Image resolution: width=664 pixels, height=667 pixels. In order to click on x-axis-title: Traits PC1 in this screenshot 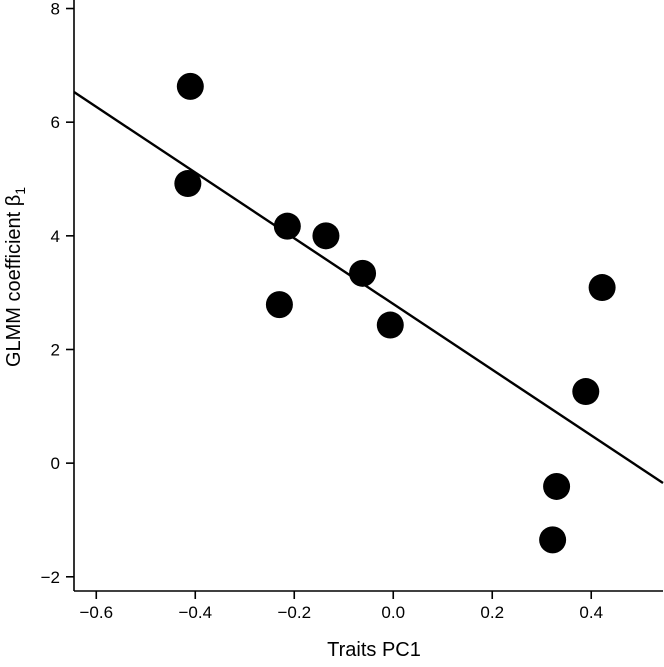, I will do `click(374, 650)`.